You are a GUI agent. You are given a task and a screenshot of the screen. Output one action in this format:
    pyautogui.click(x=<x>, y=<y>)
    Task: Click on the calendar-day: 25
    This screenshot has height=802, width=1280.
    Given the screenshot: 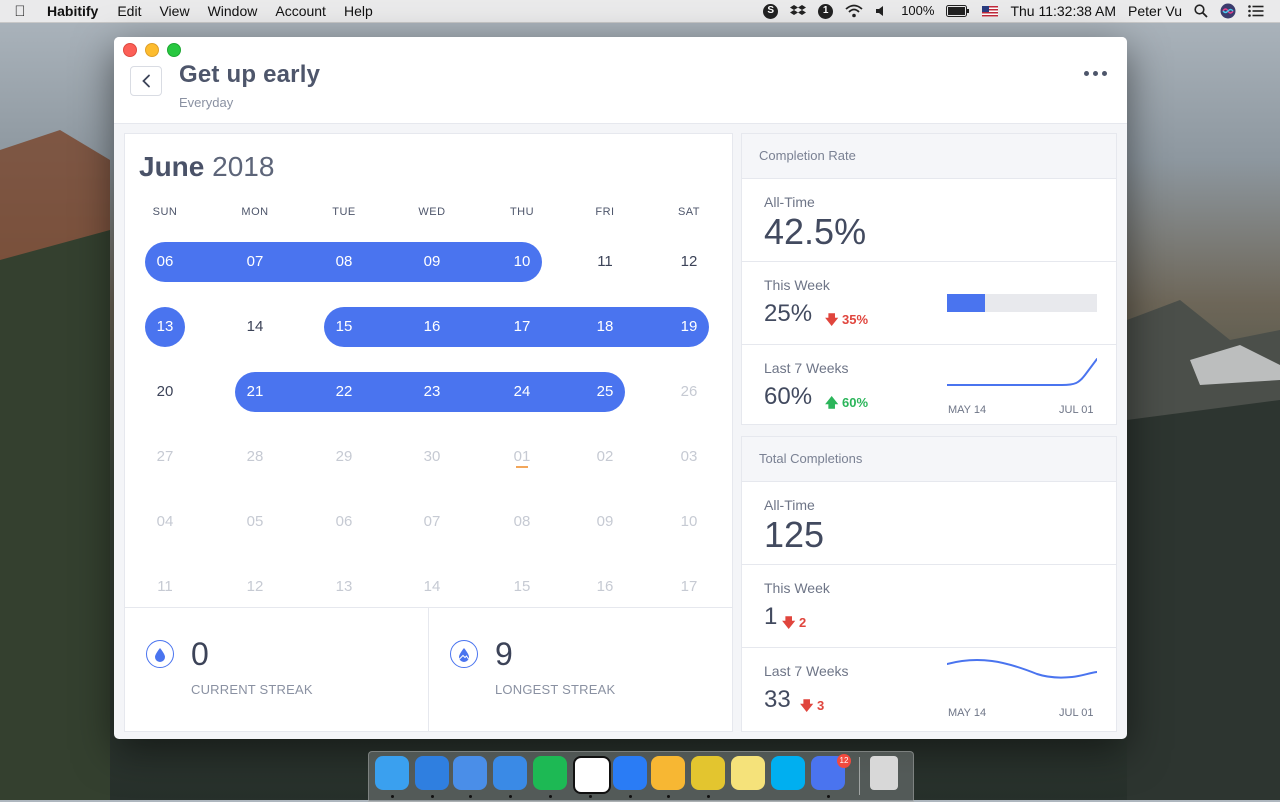 What is the action you would take?
    pyautogui.click(x=605, y=391)
    